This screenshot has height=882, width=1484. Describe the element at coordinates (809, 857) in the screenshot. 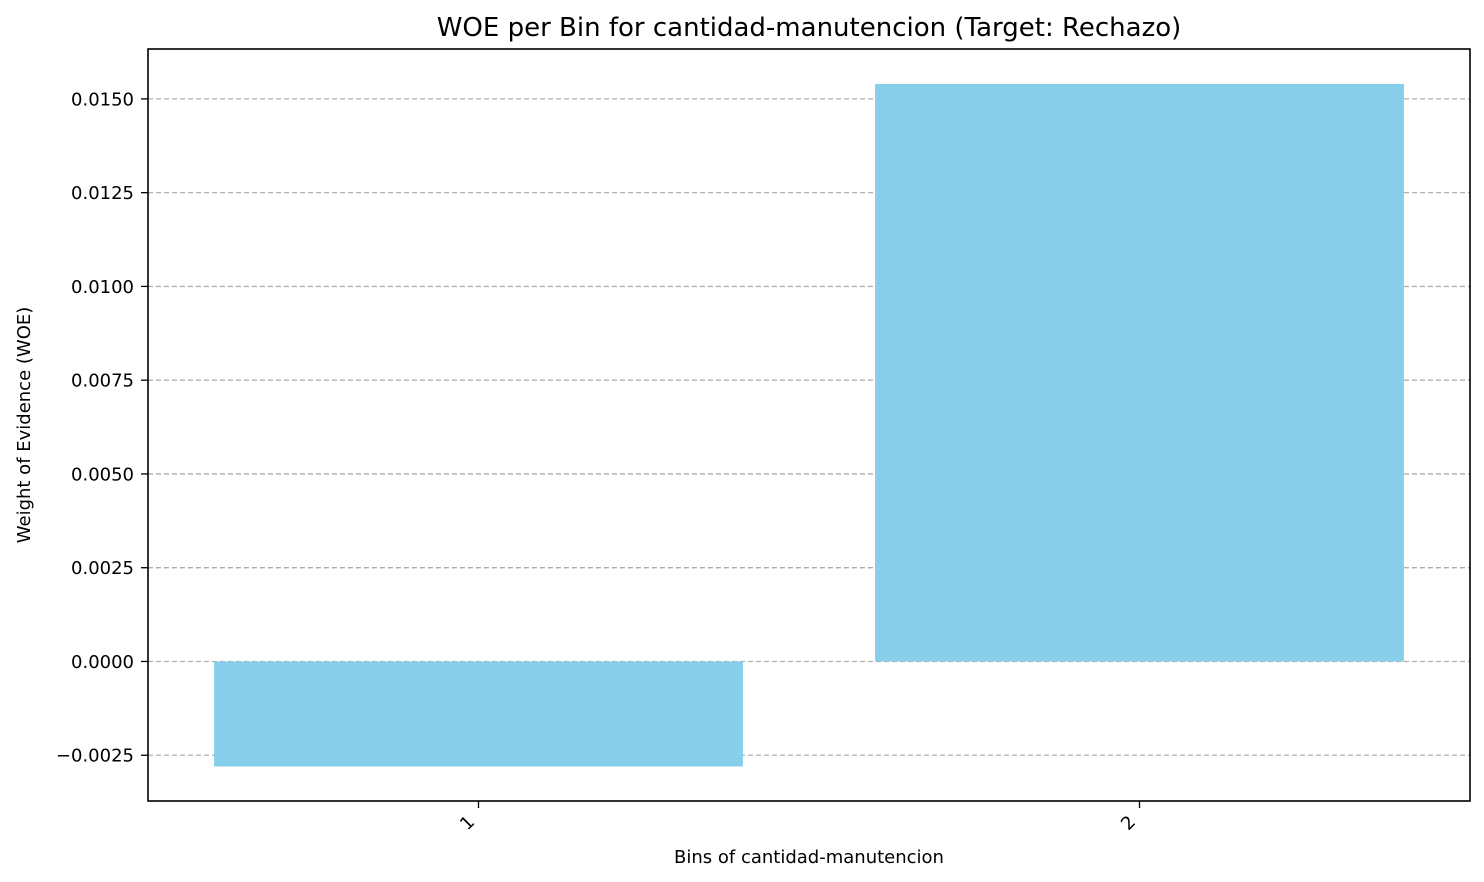

I see `x-axis-label: Bins of cantidad-manutencion` at that location.